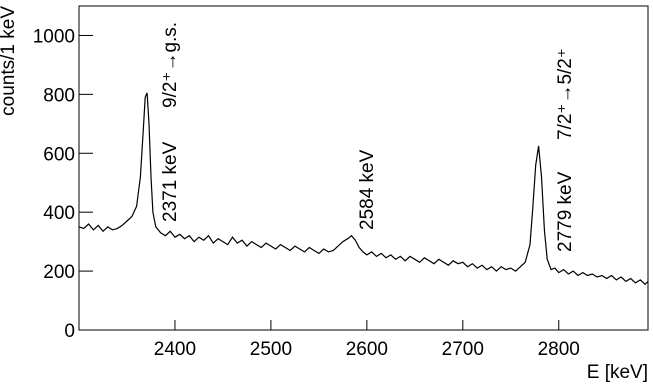 This screenshot has width=653, height=391. I want to click on peak-annotation: 7/2⁺→5/2⁺, so click(565, 94).